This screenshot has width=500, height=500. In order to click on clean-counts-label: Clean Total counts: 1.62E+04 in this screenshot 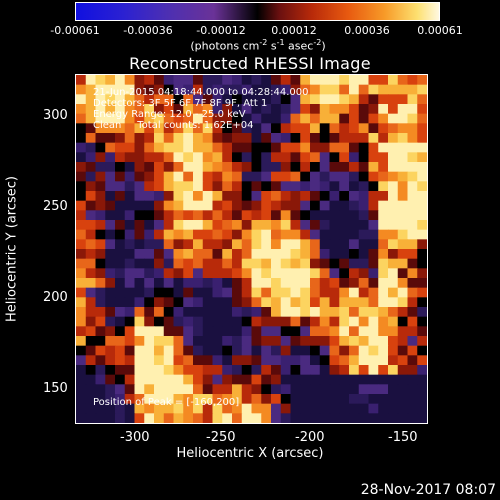, I will do `click(173, 125)`.